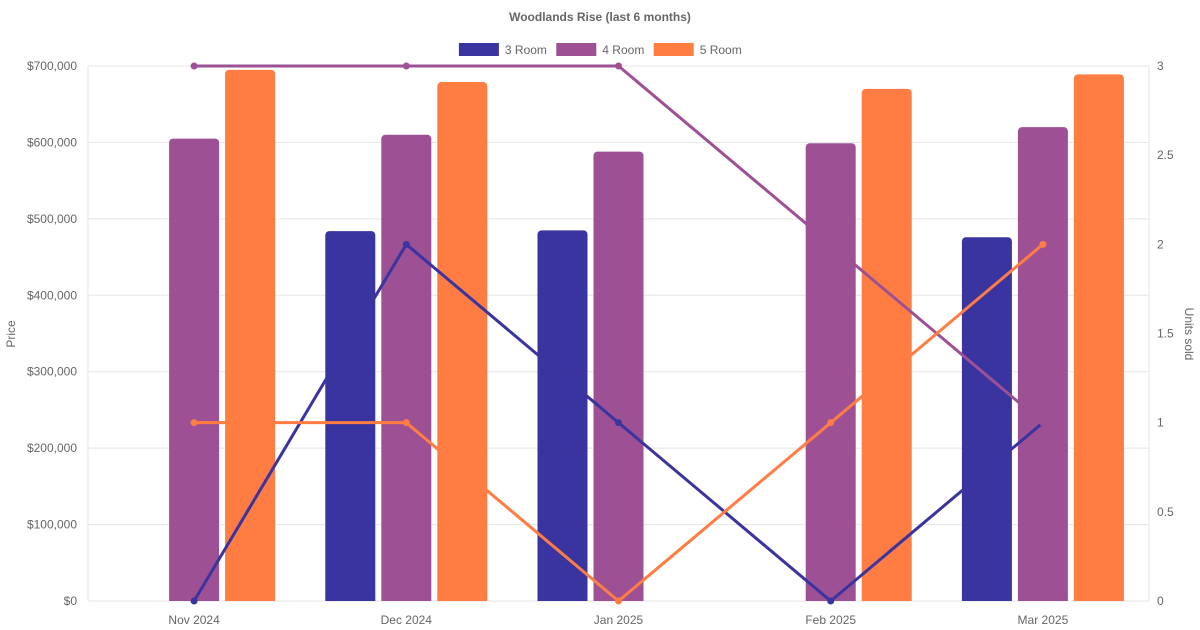 The height and width of the screenshot is (630, 1200). Describe the element at coordinates (830, 620) in the screenshot. I see `x-tick-label: Feb 2025` at that location.